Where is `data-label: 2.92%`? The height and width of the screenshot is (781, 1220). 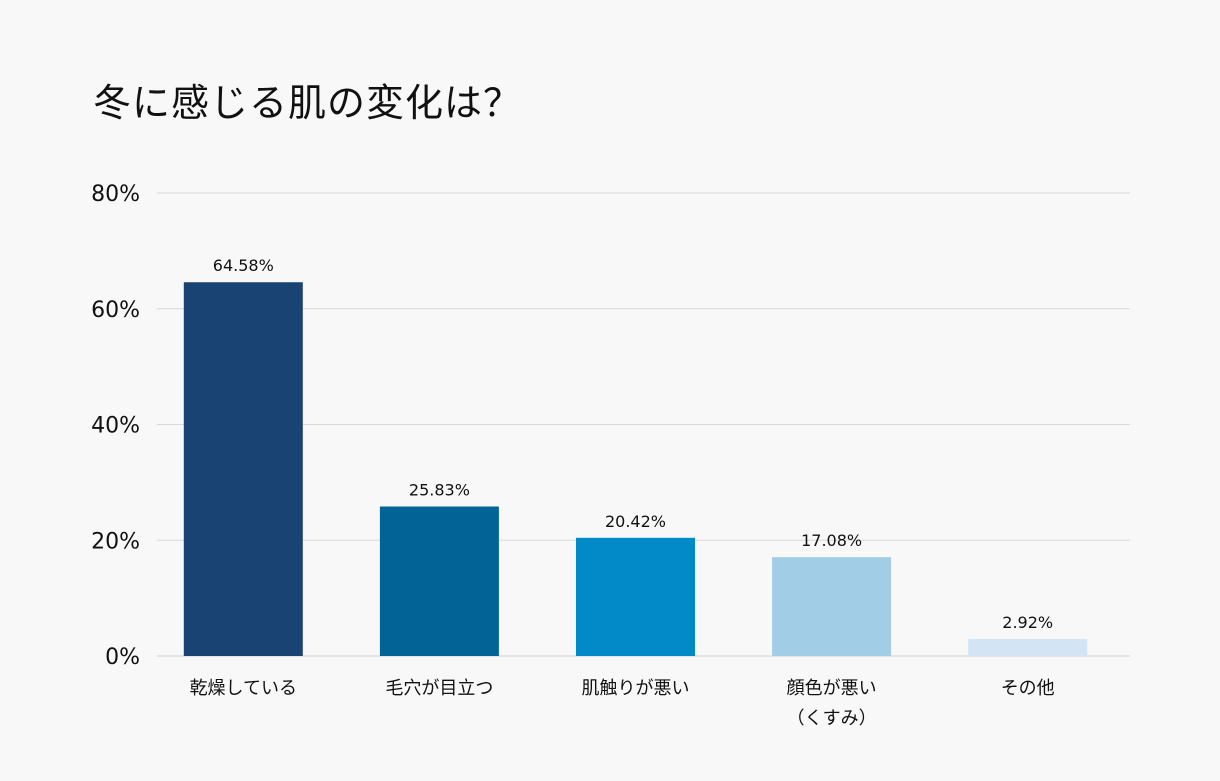 data-label: 2.92% is located at coordinates (1027, 622).